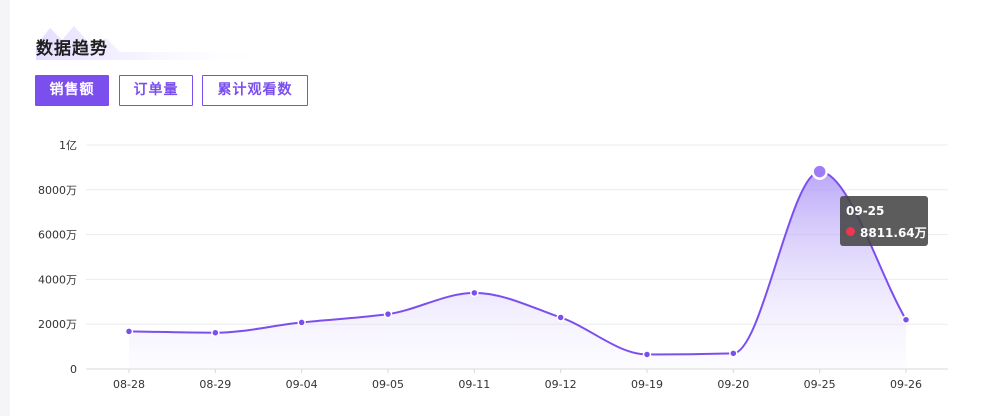  Describe the element at coordinates (156, 90) in the screenshot. I see `tab-order-count: 订单量` at that location.